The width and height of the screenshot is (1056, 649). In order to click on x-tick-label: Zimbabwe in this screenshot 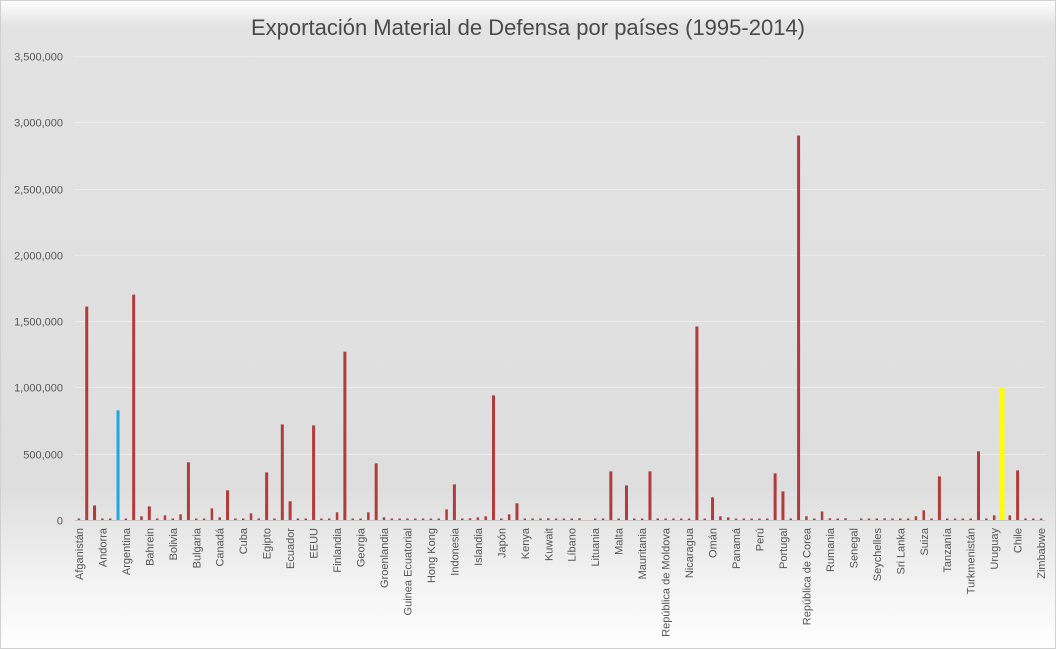, I will do `click(1042, 553)`.